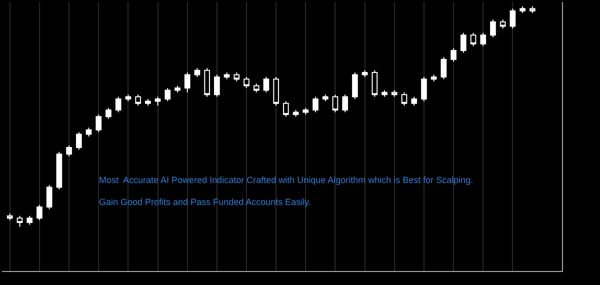 This screenshot has height=285, width=600. What do you see at coordinates (286, 180) in the screenshot?
I see `annotation: Most Accurate AI Powered Indicator Crafted with Unique Algorithm which is Best for Scalping.` at bounding box center [286, 180].